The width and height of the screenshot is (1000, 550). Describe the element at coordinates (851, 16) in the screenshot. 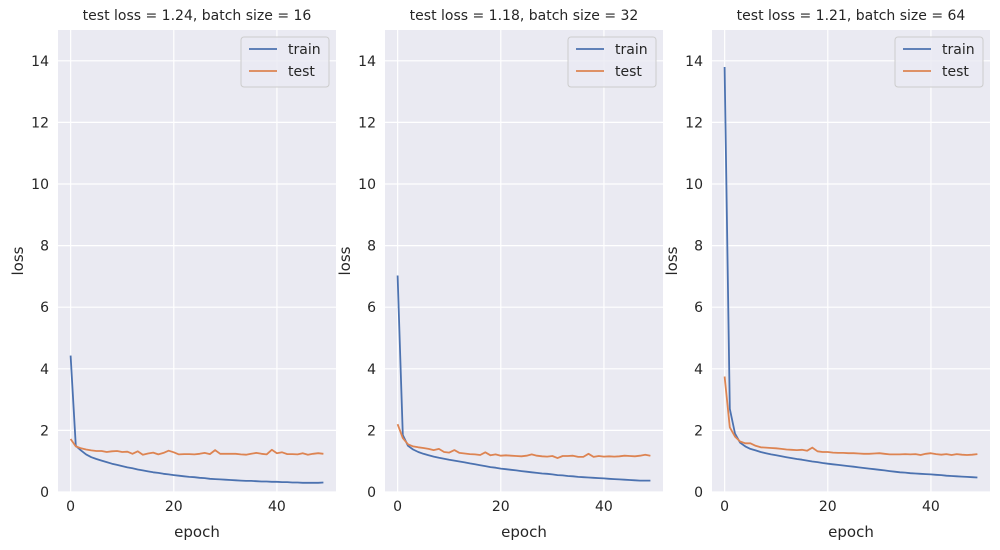

I see `subplot-title: test loss = 1.21, batch size = 64` at that location.